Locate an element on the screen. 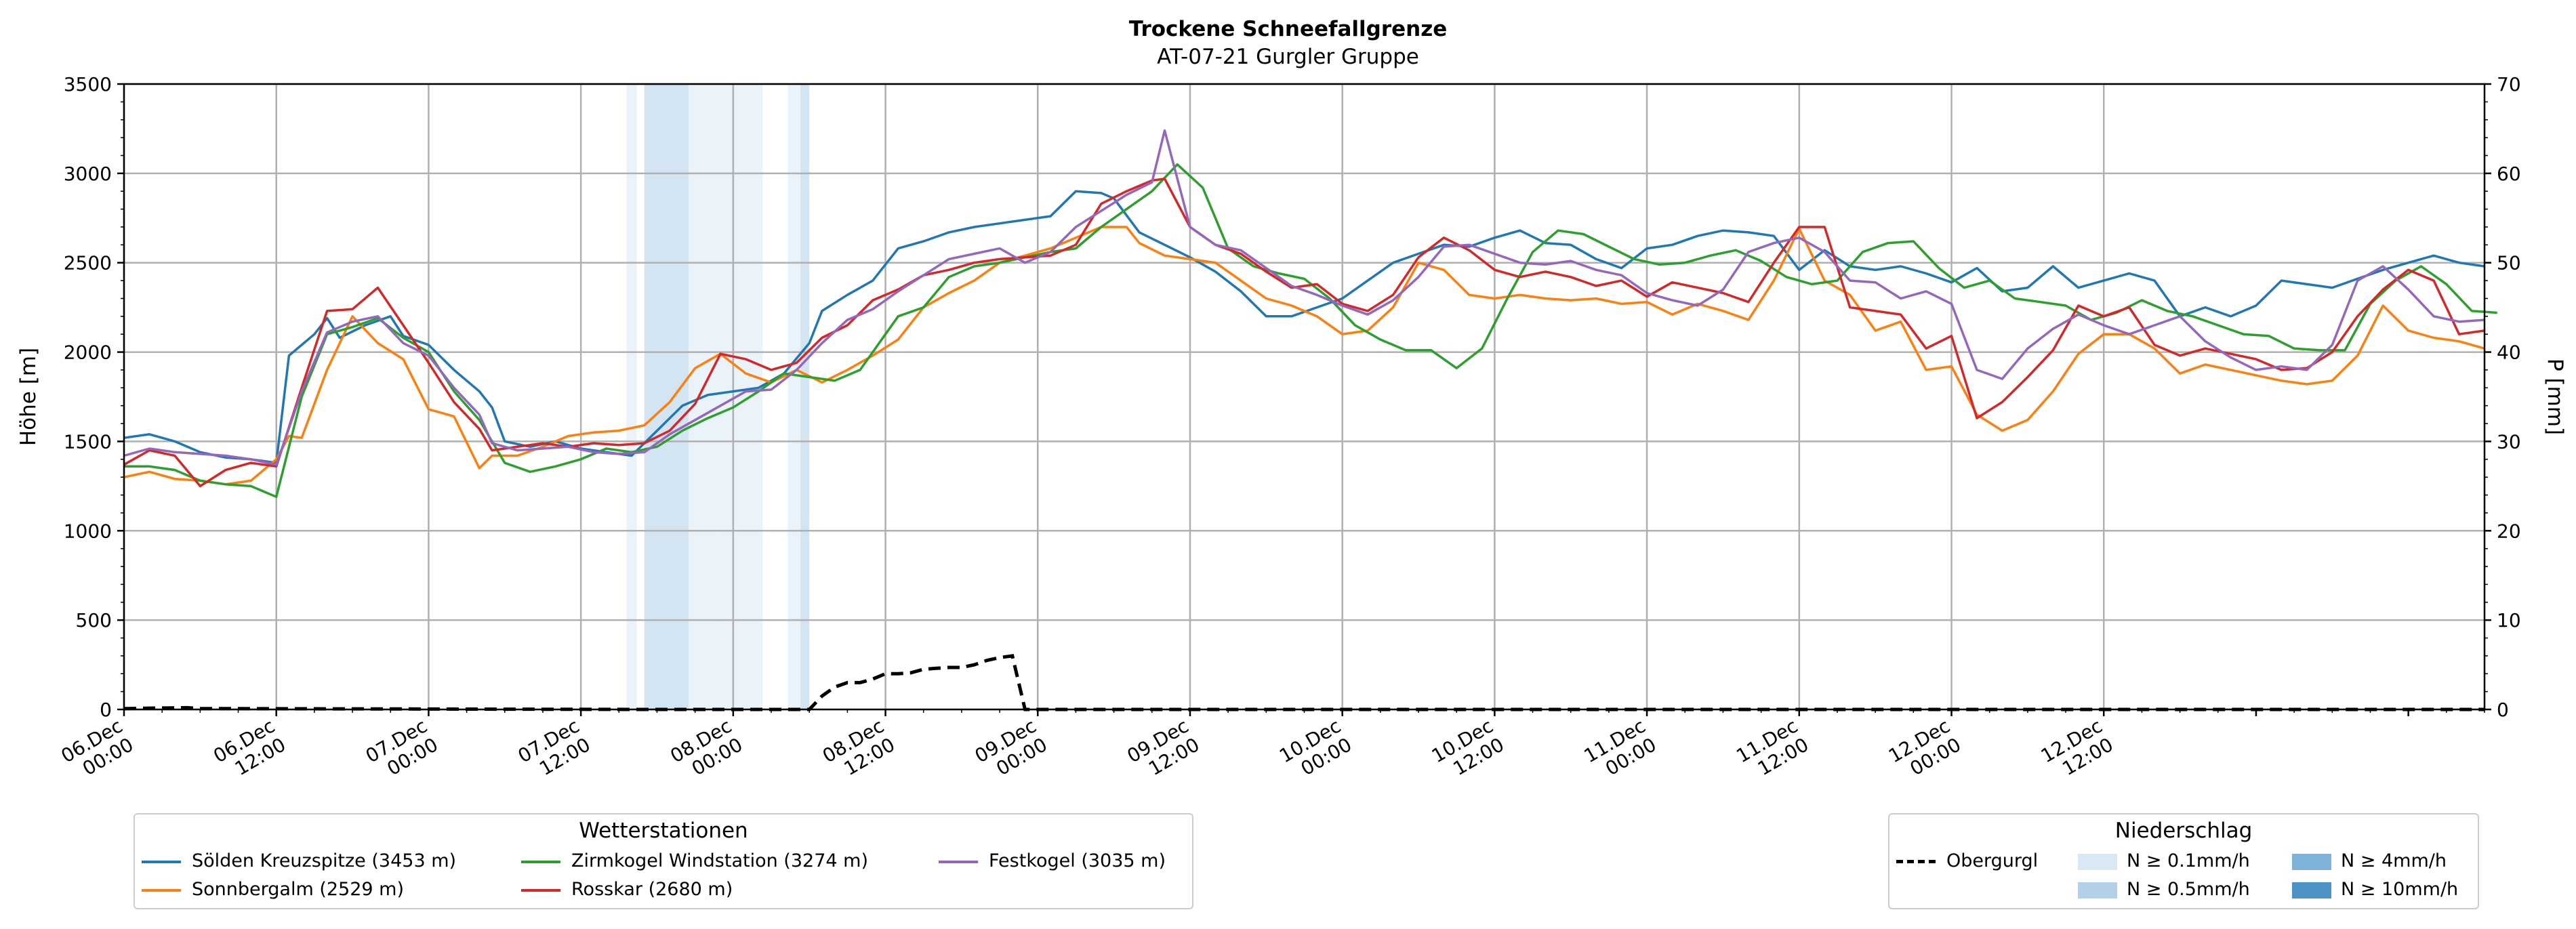  y-tick-label: 500 is located at coordinates (94, 620).